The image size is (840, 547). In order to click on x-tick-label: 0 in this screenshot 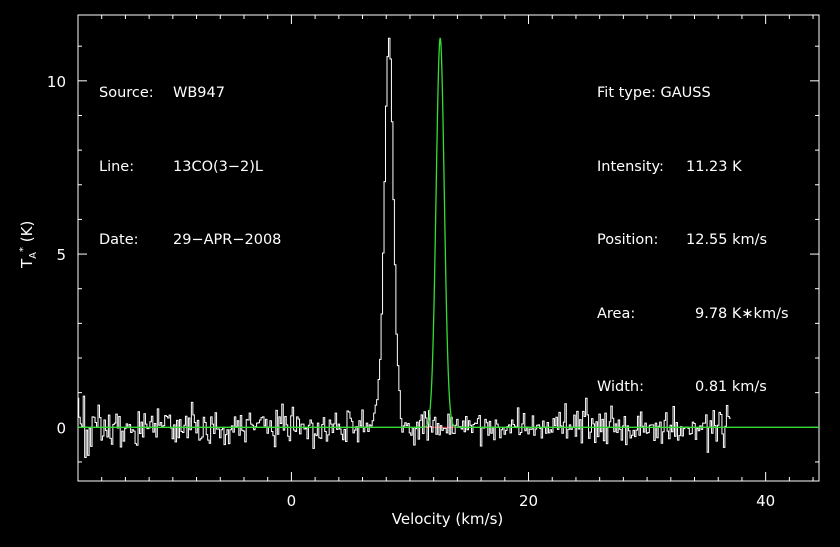, I will do `click(292, 501)`.